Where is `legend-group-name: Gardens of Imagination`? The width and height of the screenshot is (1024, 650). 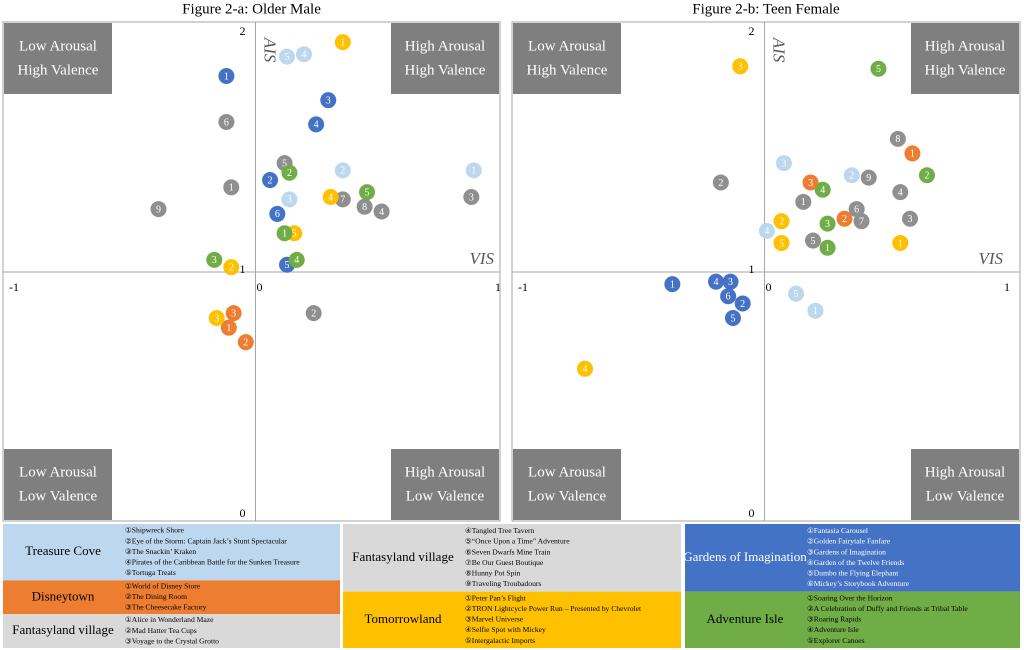 legend-group-name: Gardens of Imagination is located at coordinates (745, 556).